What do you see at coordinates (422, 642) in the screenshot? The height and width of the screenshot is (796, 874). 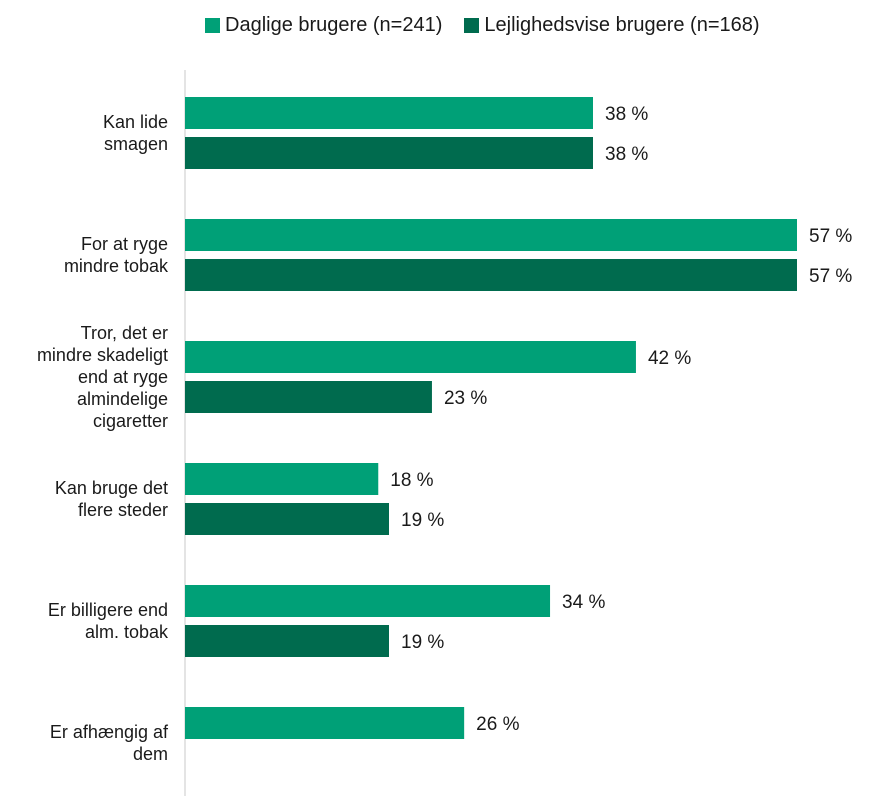 I see `data-label-s1-c4: 19 %` at bounding box center [422, 642].